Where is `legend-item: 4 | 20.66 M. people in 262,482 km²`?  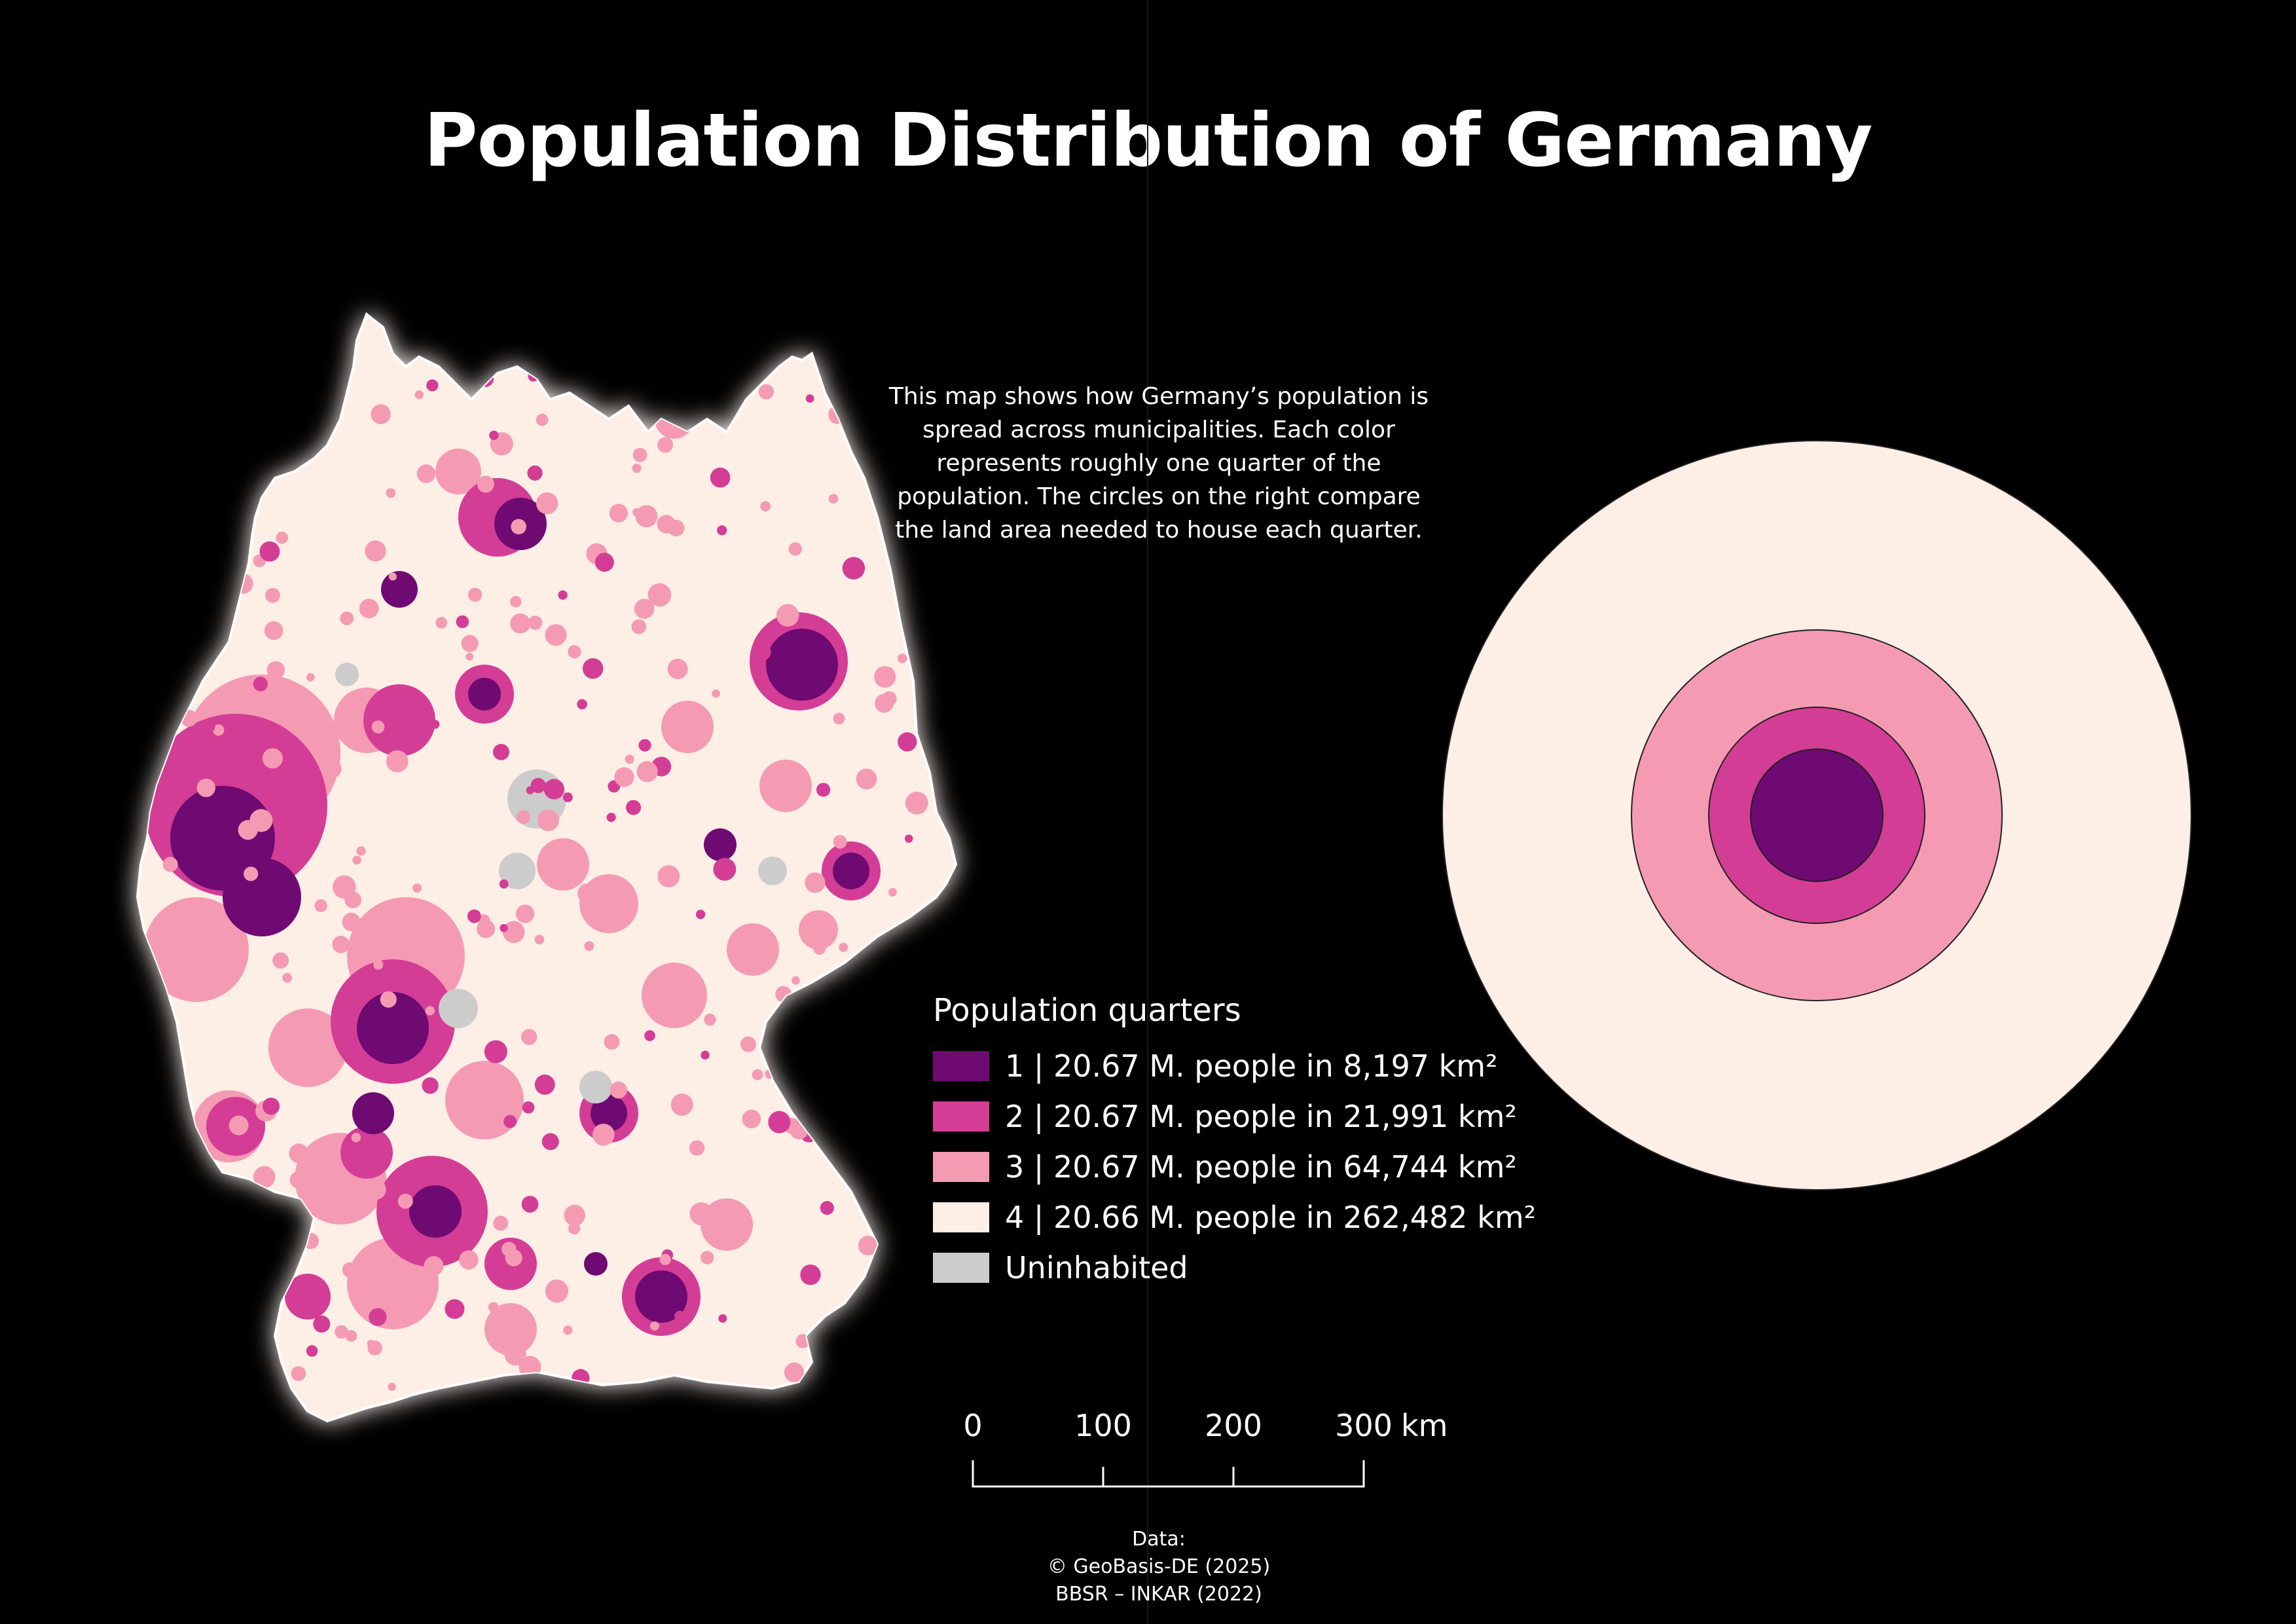
legend-item: 4 | 20.66 M. people in 262,482 km² is located at coordinates (1234, 1217).